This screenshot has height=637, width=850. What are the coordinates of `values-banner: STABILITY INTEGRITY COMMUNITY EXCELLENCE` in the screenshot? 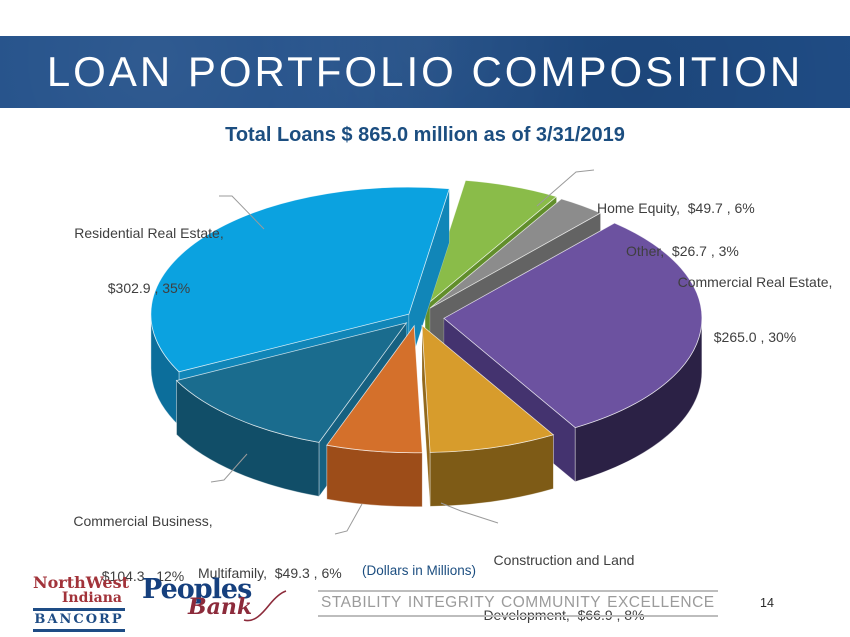 It's located at (518, 603).